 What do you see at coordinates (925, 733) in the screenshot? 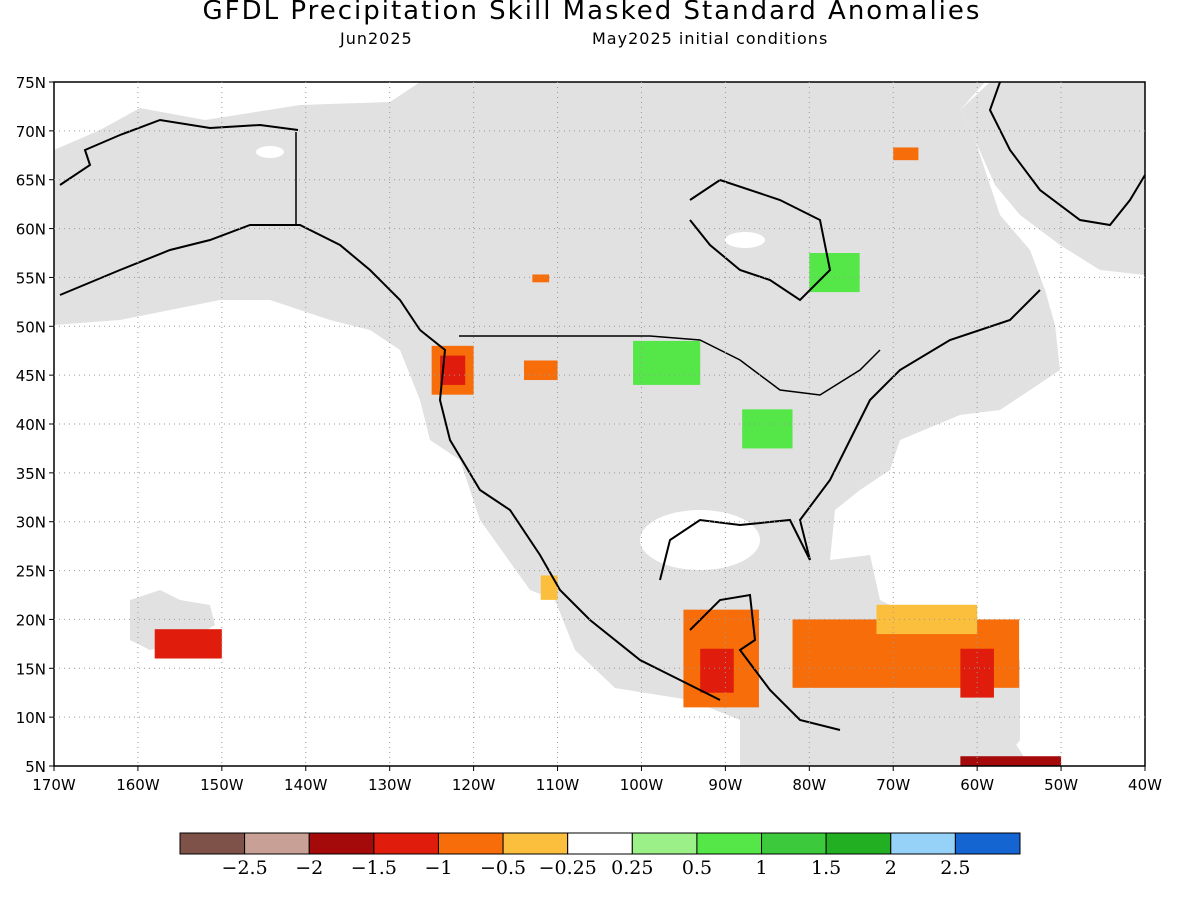
I see `south-america-landmass` at bounding box center [925, 733].